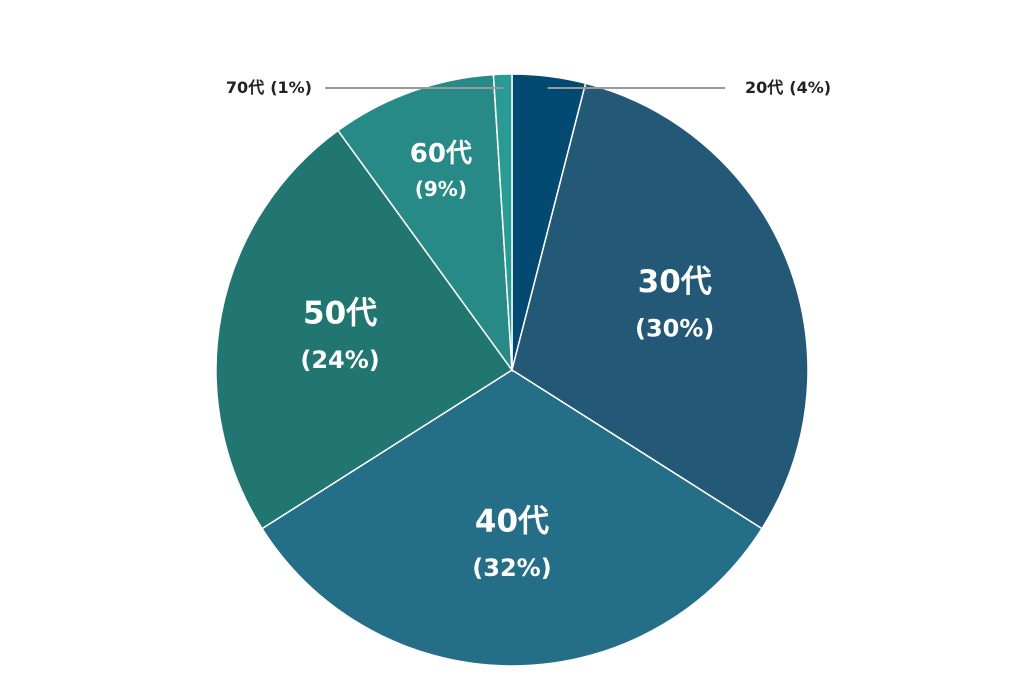 The height and width of the screenshot is (682, 1024). Describe the element at coordinates (764, 87) in the screenshot. I see `category-label: 20代` at that location.